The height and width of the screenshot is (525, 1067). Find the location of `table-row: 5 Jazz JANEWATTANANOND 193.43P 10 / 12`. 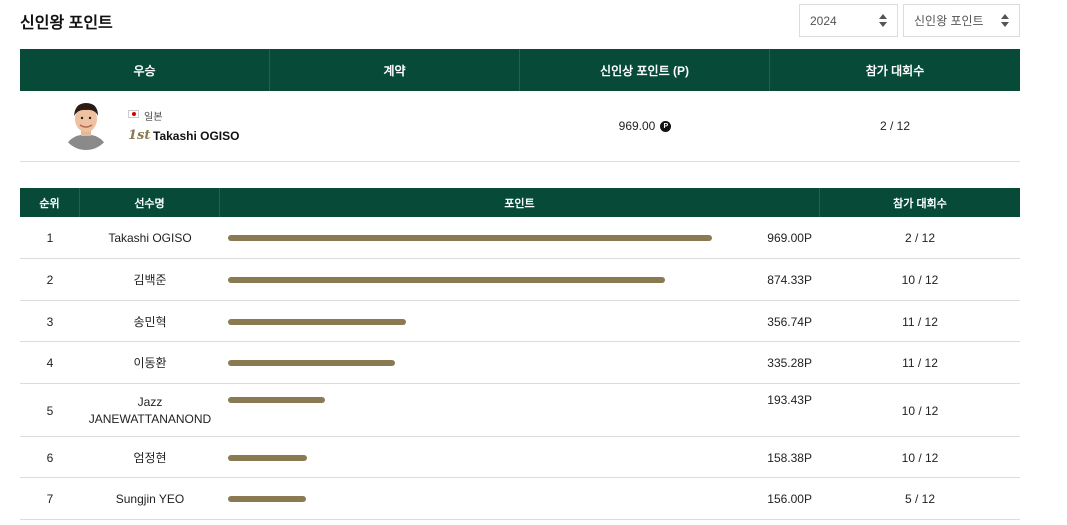

table-row: 5 Jazz JANEWATTANANOND 193.43P 10 / 12 is located at coordinates (520, 410).